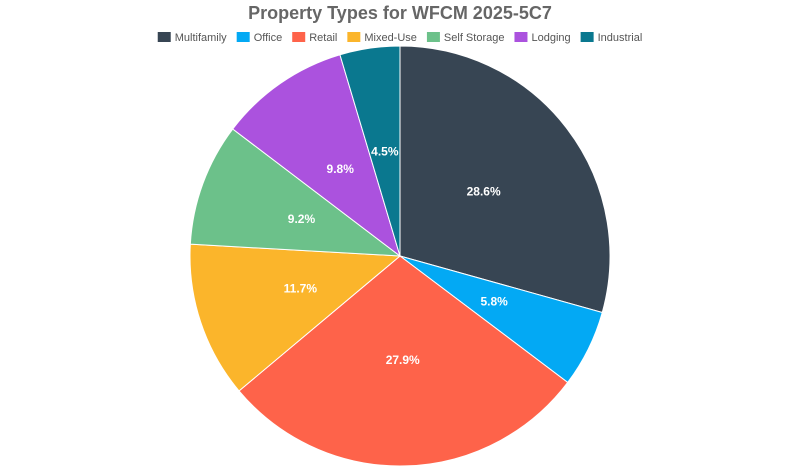 The width and height of the screenshot is (800, 467). What do you see at coordinates (474, 38) in the screenshot?
I see `legend-label: Self Storage` at bounding box center [474, 38].